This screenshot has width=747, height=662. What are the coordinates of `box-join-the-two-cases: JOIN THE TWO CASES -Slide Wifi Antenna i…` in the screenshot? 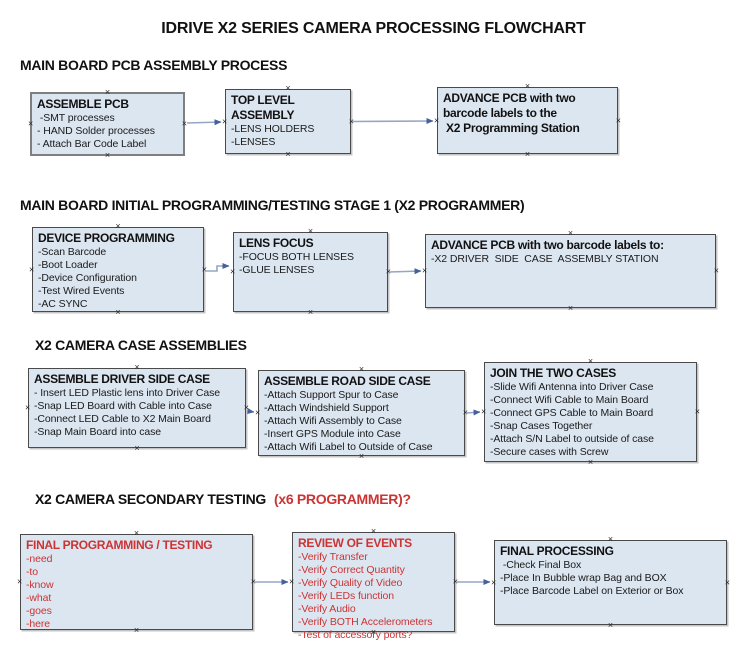 It's located at (590, 412).